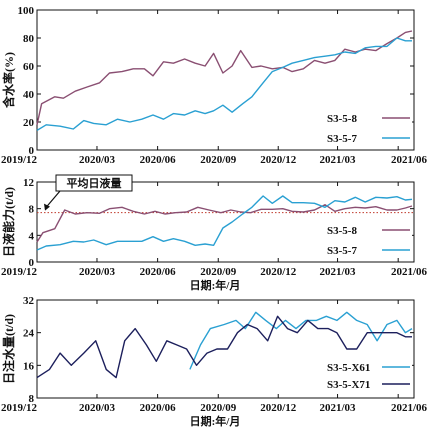 This screenshot has width=437, height=439. Describe the element at coordinates (342, 139) in the screenshot. I see `p1-legend-label-2: S3-5-7` at that location.